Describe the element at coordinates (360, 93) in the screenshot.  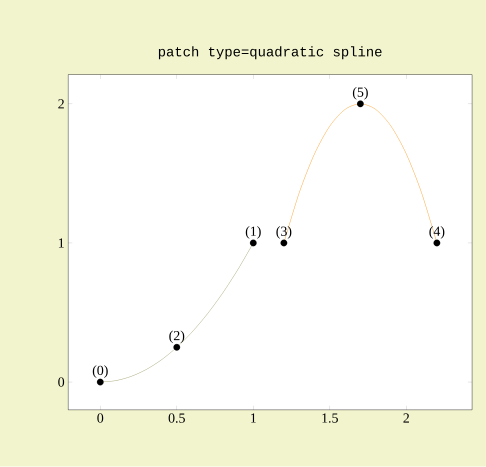
I see `annotation: (5)` at that location.